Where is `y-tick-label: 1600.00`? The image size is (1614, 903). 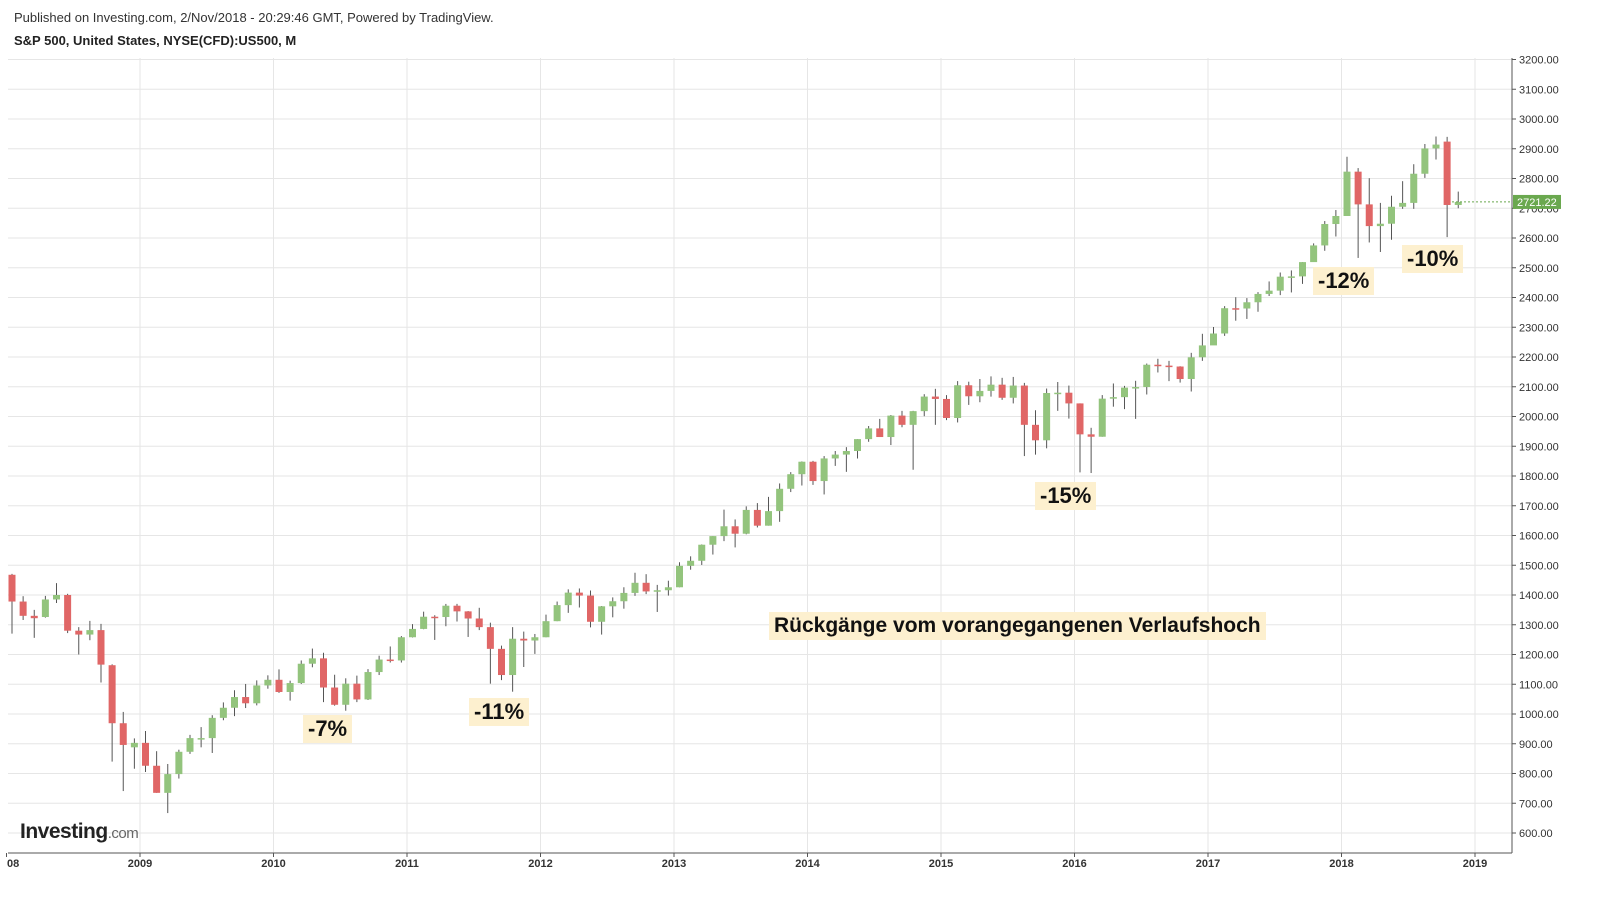
y-tick-label: 1600.00 is located at coordinates (1539, 537).